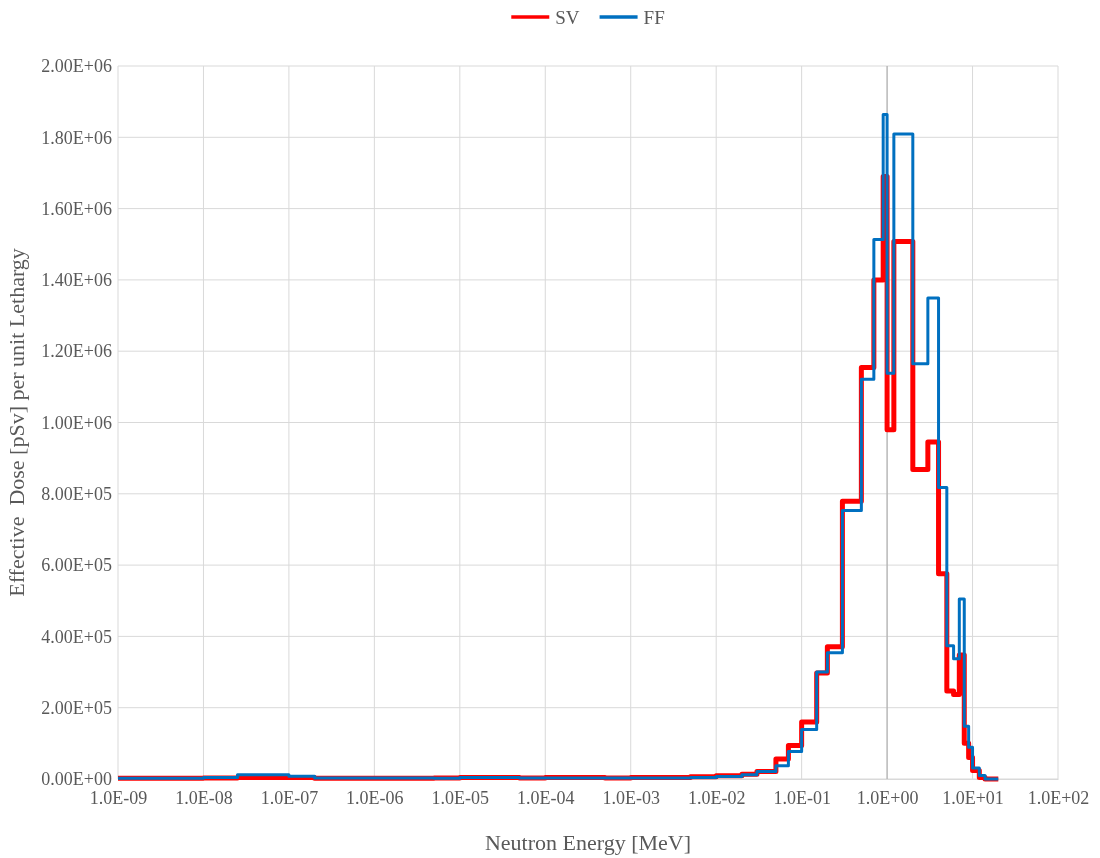 The image size is (1100, 858). Describe the element at coordinates (375, 797) in the screenshot. I see `x-tick-label: 1.0E-06` at that location.